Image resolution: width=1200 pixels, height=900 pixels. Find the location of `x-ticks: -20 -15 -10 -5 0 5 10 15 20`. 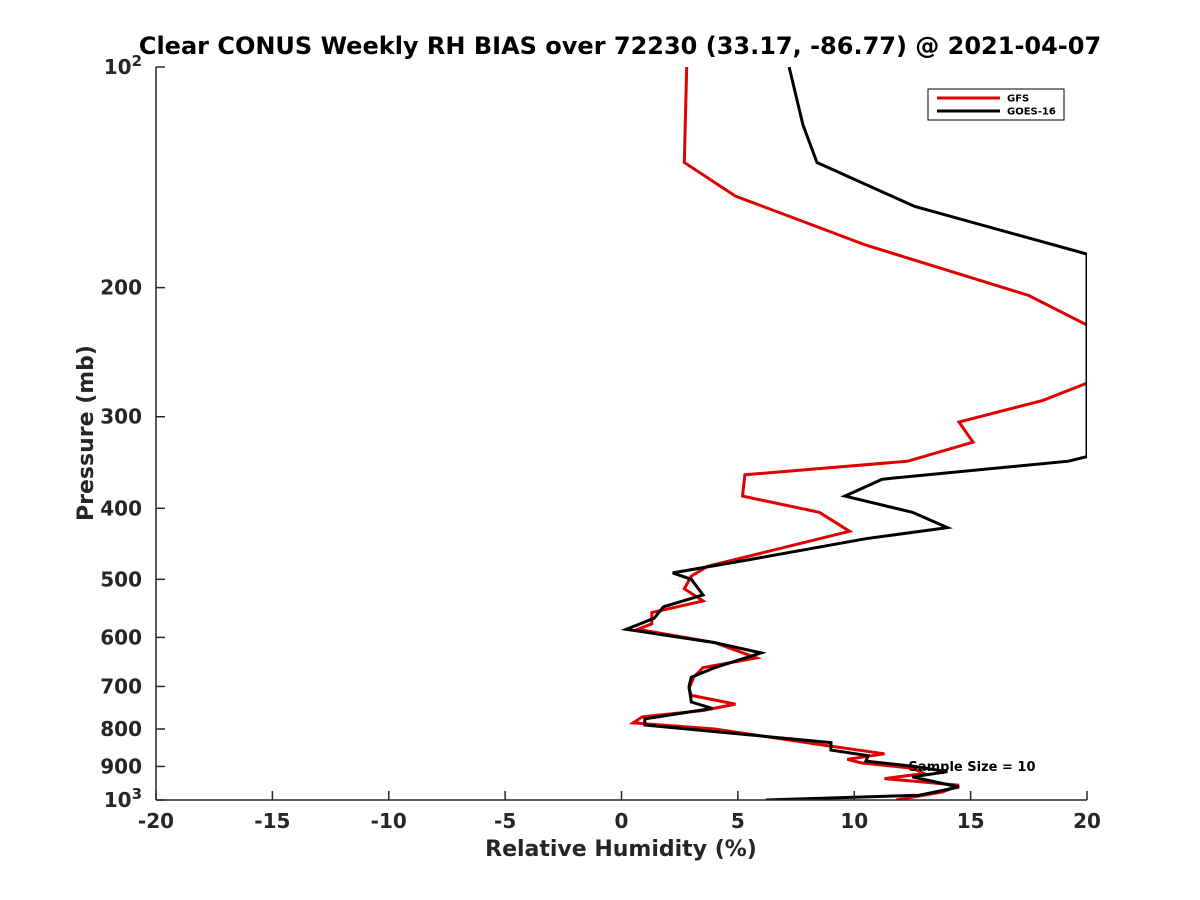

x-ticks: -20 -15 -10 -5 0 5 10 15 20 is located at coordinates (619, 812).